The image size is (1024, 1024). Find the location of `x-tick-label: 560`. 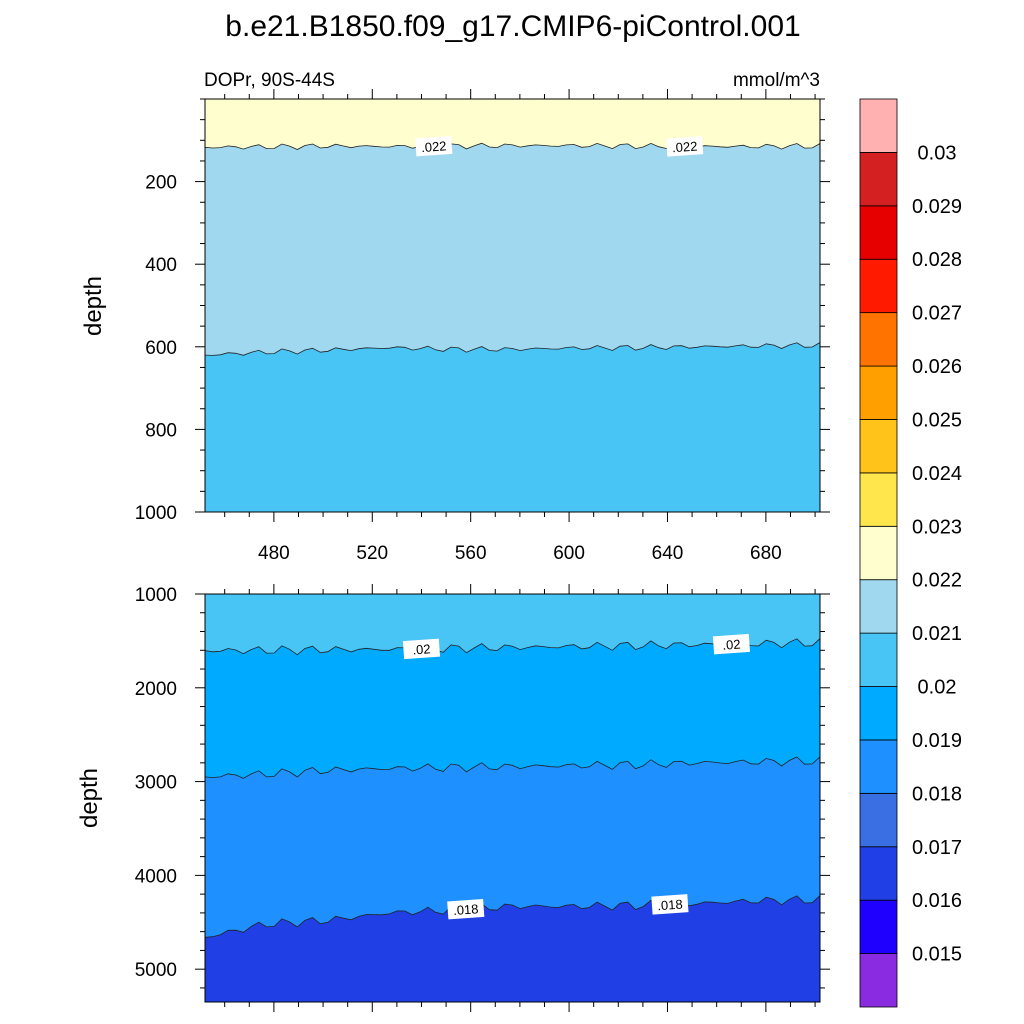

x-tick-label: 560 is located at coordinates (471, 553).